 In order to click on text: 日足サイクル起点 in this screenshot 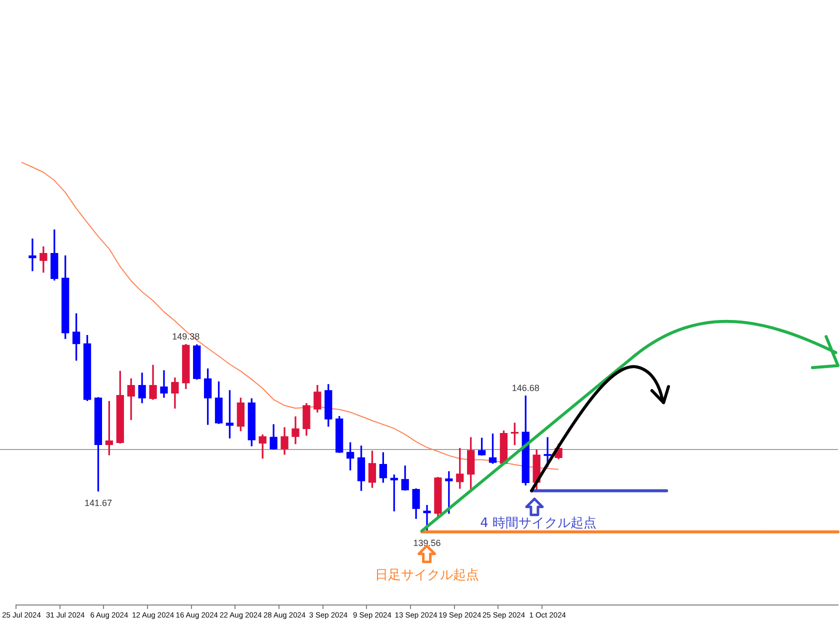, I will do `click(426, 576)`.